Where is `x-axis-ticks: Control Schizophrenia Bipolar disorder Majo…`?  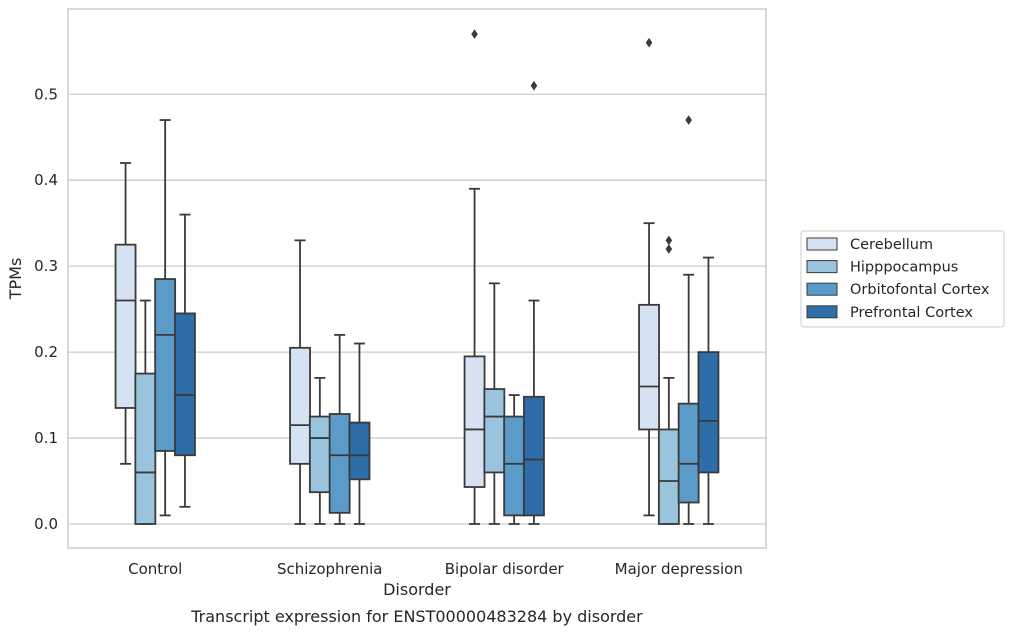
x-axis-ticks: Control Schizophrenia Bipolar disorder Majo… is located at coordinates (435, 569).